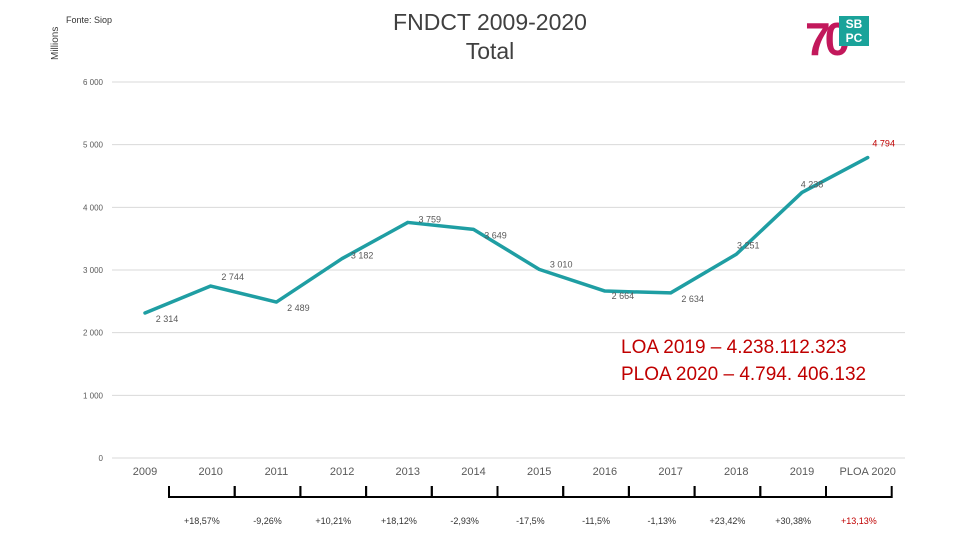 The width and height of the screenshot is (960, 540). I want to click on x-tick-label: 2009, so click(145, 472).